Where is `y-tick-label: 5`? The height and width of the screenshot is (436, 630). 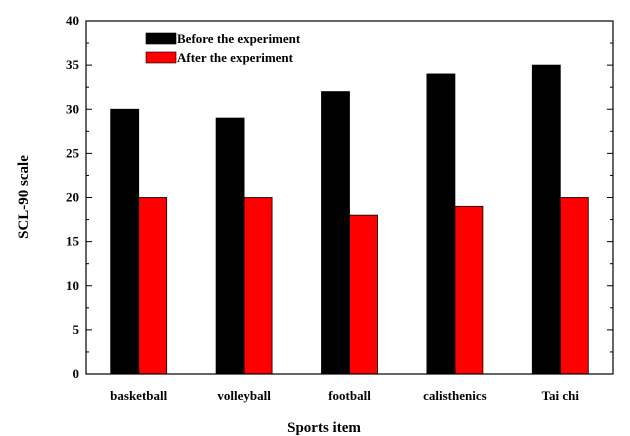 y-tick-label: 5 is located at coordinates (76, 329).